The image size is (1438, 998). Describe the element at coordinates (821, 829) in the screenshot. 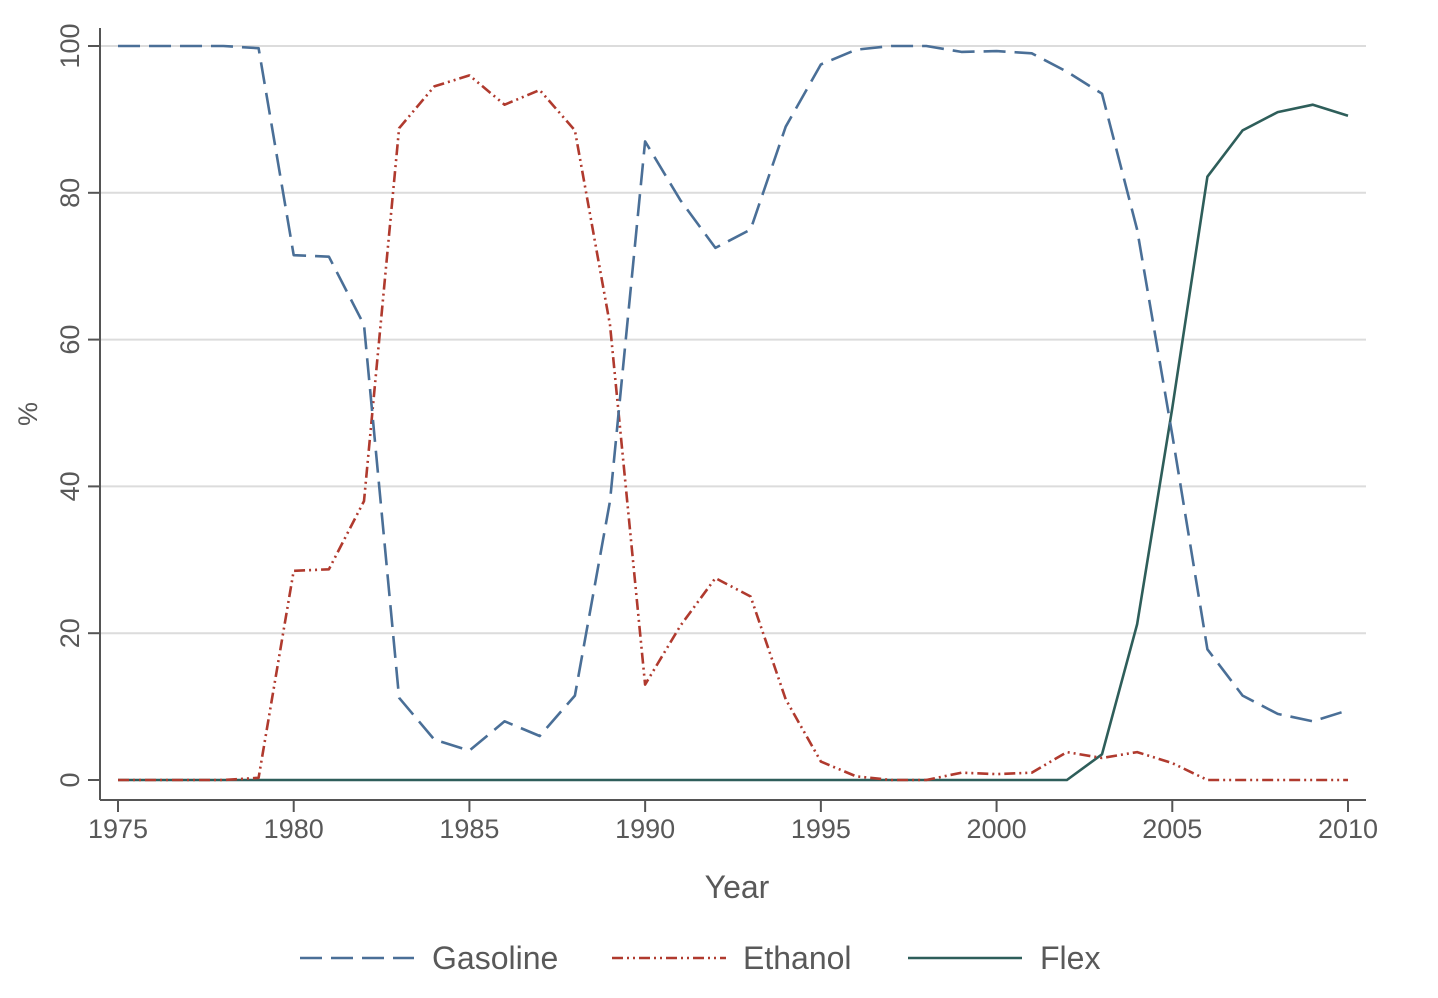

I see `x-tick-label-1995: 1995` at that location.